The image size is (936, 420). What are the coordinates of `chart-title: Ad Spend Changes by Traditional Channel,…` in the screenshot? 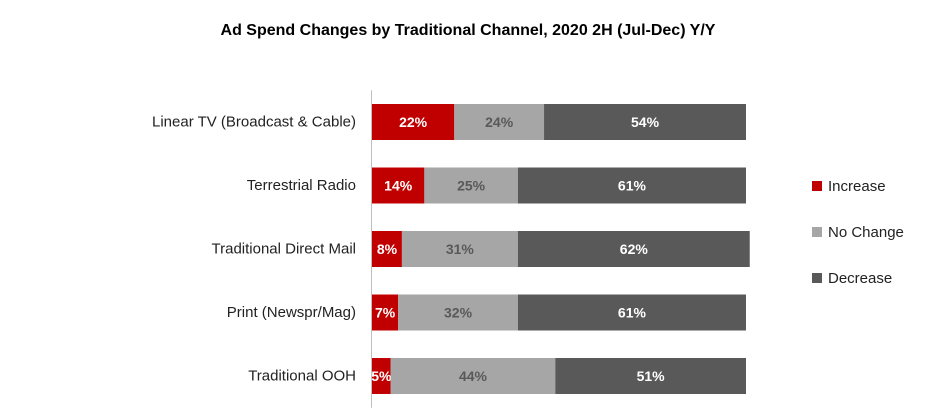 It's located at (468, 30).